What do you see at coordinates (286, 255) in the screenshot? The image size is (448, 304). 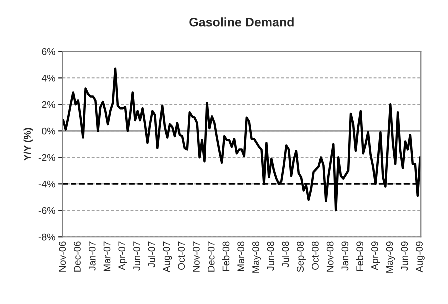 I see `x-tick-label: Jul-08` at bounding box center [286, 255].